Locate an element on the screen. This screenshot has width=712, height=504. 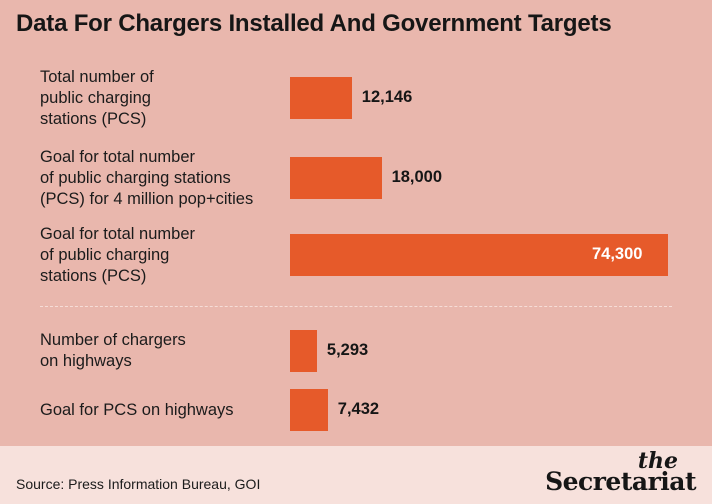
logo-the-text: the is located at coordinates (657, 461).